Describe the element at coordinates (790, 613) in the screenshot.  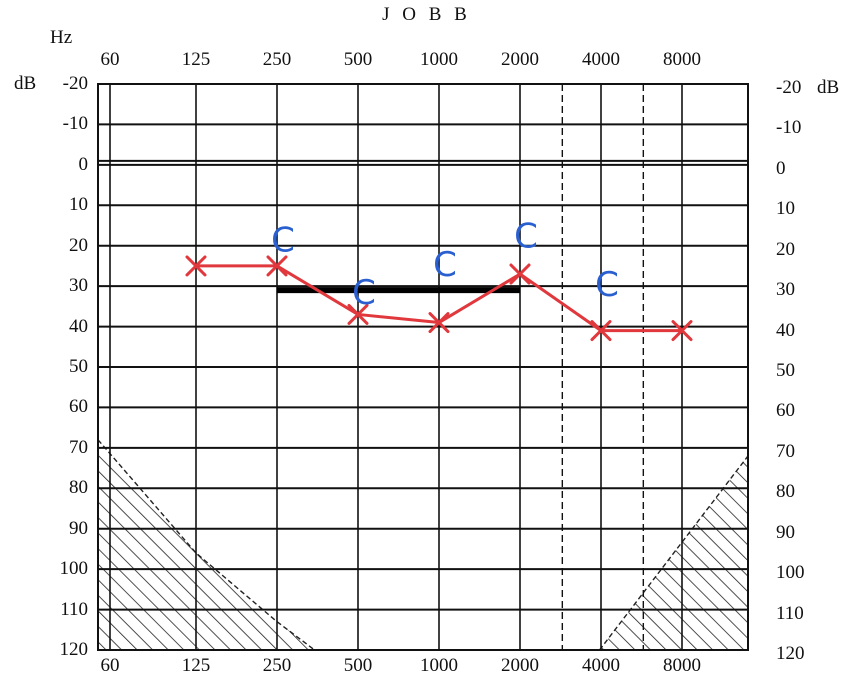
I see `y-tick-label-right: 110` at that location.